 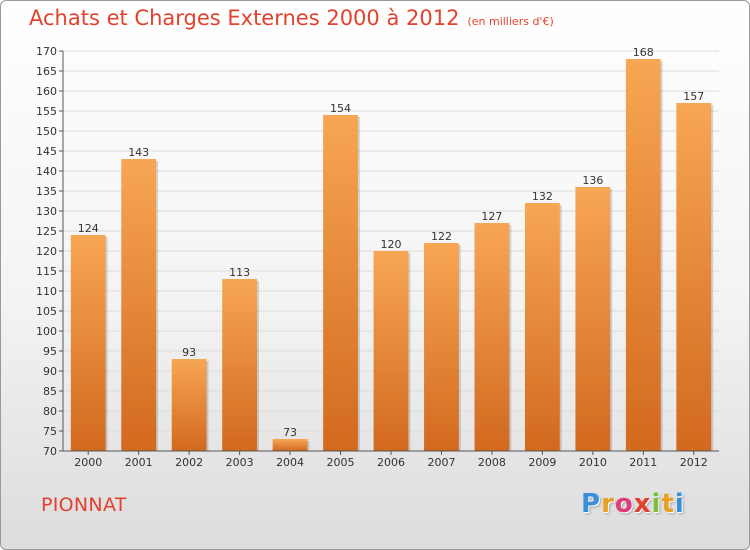 What do you see at coordinates (542, 196) in the screenshot?
I see `bar-value-label: 132` at bounding box center [542, 196].